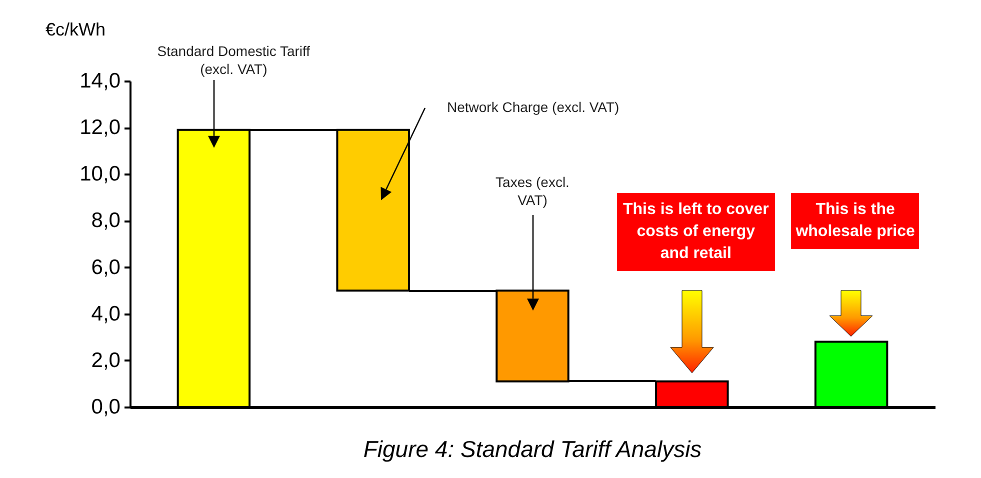 The width and height of the screenshot is (981, 478). I want to click on y-tick-label: 0,0, so click(105, 407).